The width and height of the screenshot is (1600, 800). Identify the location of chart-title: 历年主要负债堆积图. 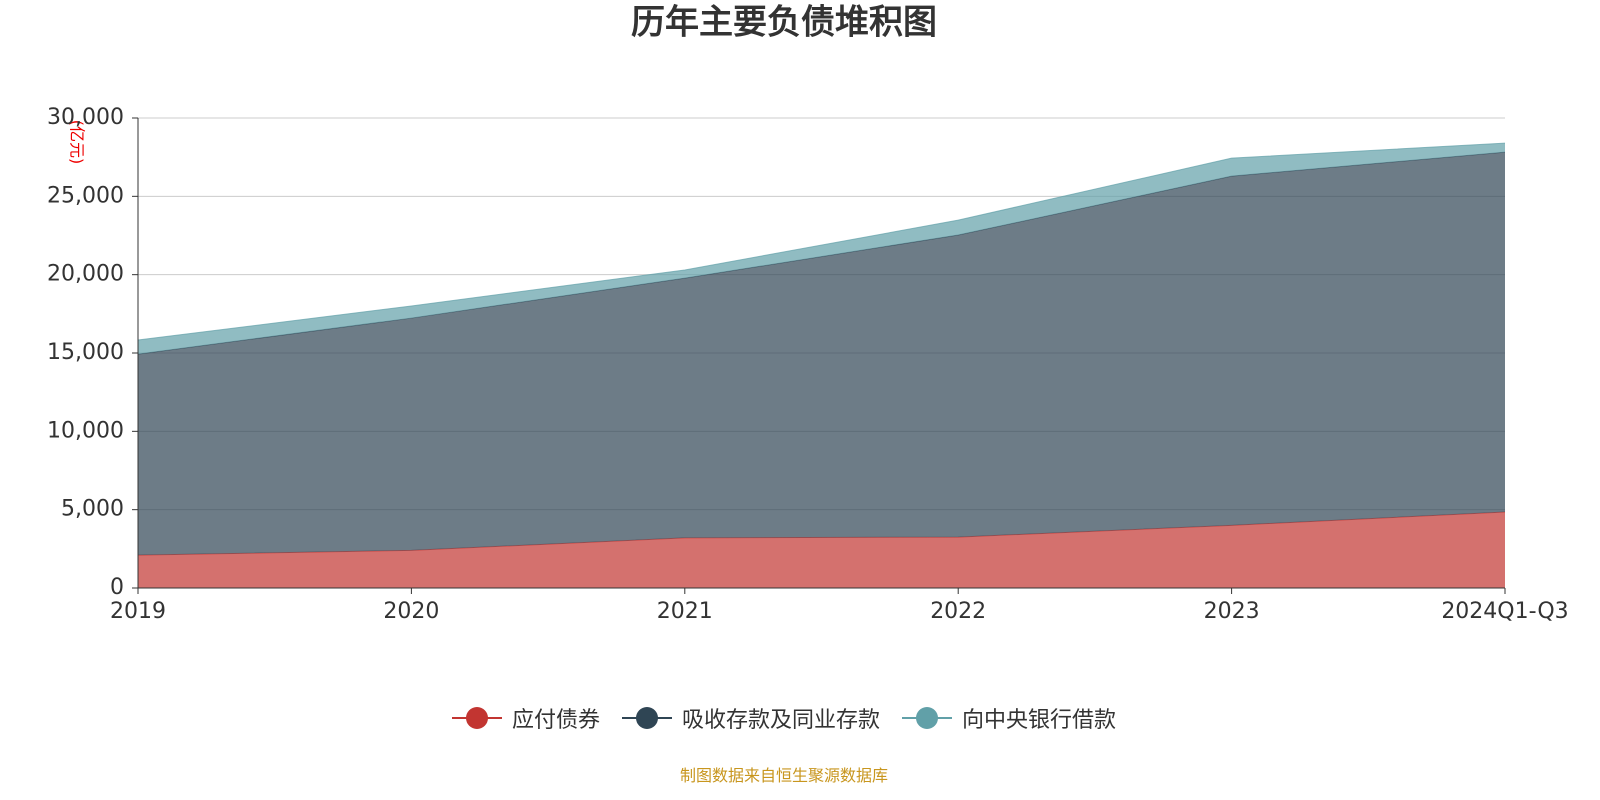
(784, 23).